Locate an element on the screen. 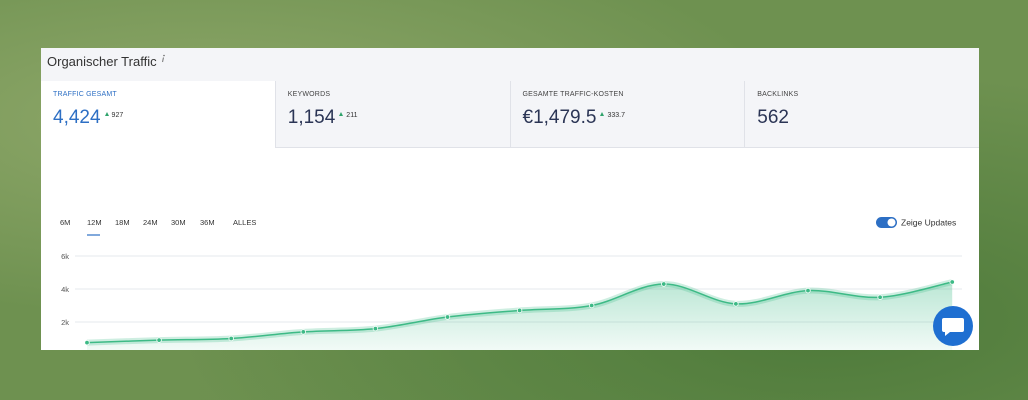 This screenshot has width=1028, height=400. chat-button is located at coordinates (953, 326).